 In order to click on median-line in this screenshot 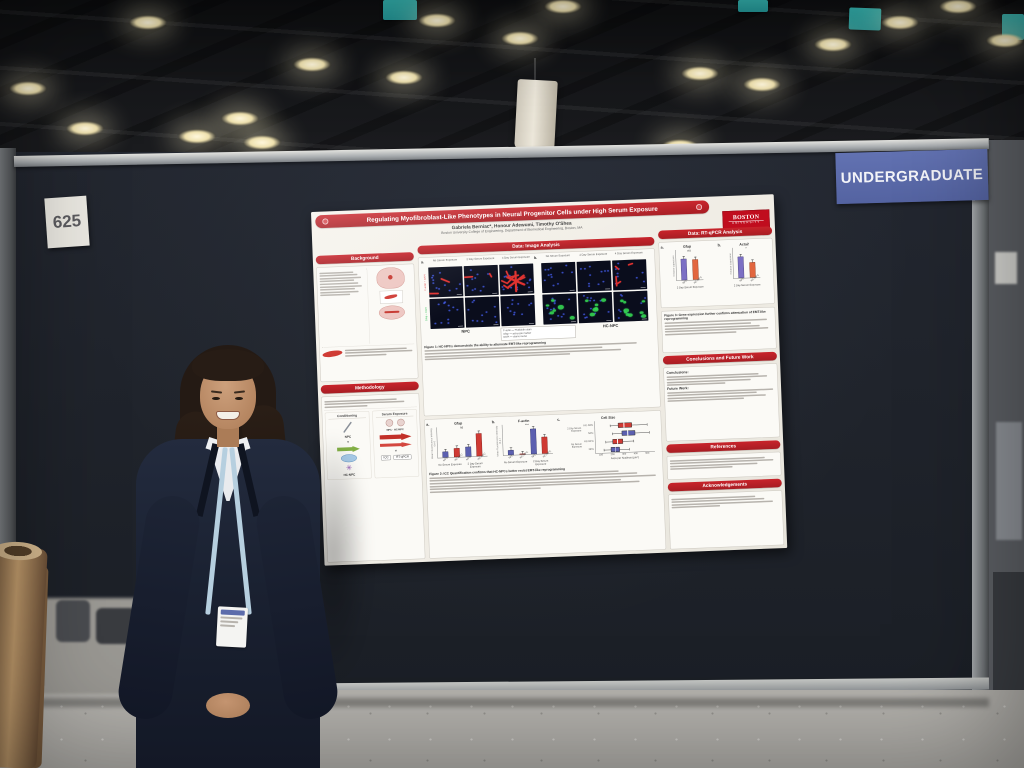, I will do `click(628, 433)`.